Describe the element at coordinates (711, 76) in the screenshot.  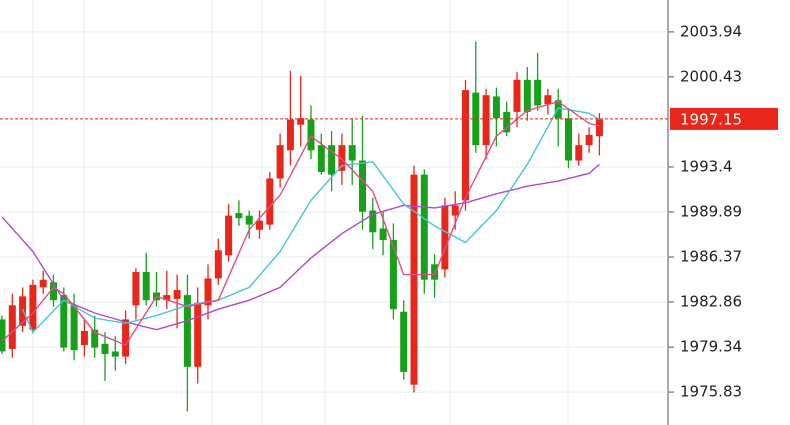
I see `y-tick-label: 2000.43` at that location.